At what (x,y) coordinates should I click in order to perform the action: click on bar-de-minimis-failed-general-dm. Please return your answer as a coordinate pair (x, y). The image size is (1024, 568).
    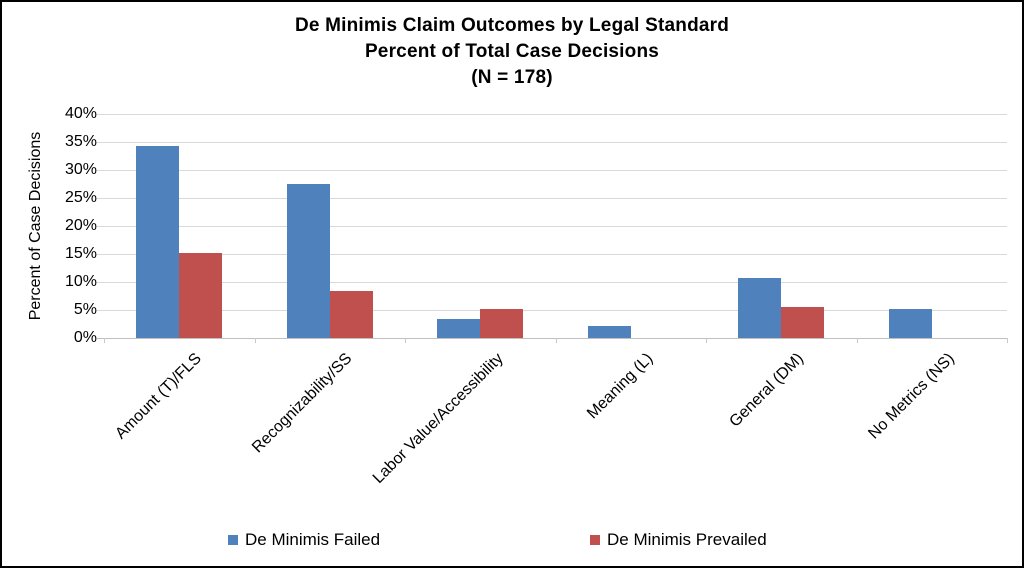
    Looking at the image, I should click on (760, 308).